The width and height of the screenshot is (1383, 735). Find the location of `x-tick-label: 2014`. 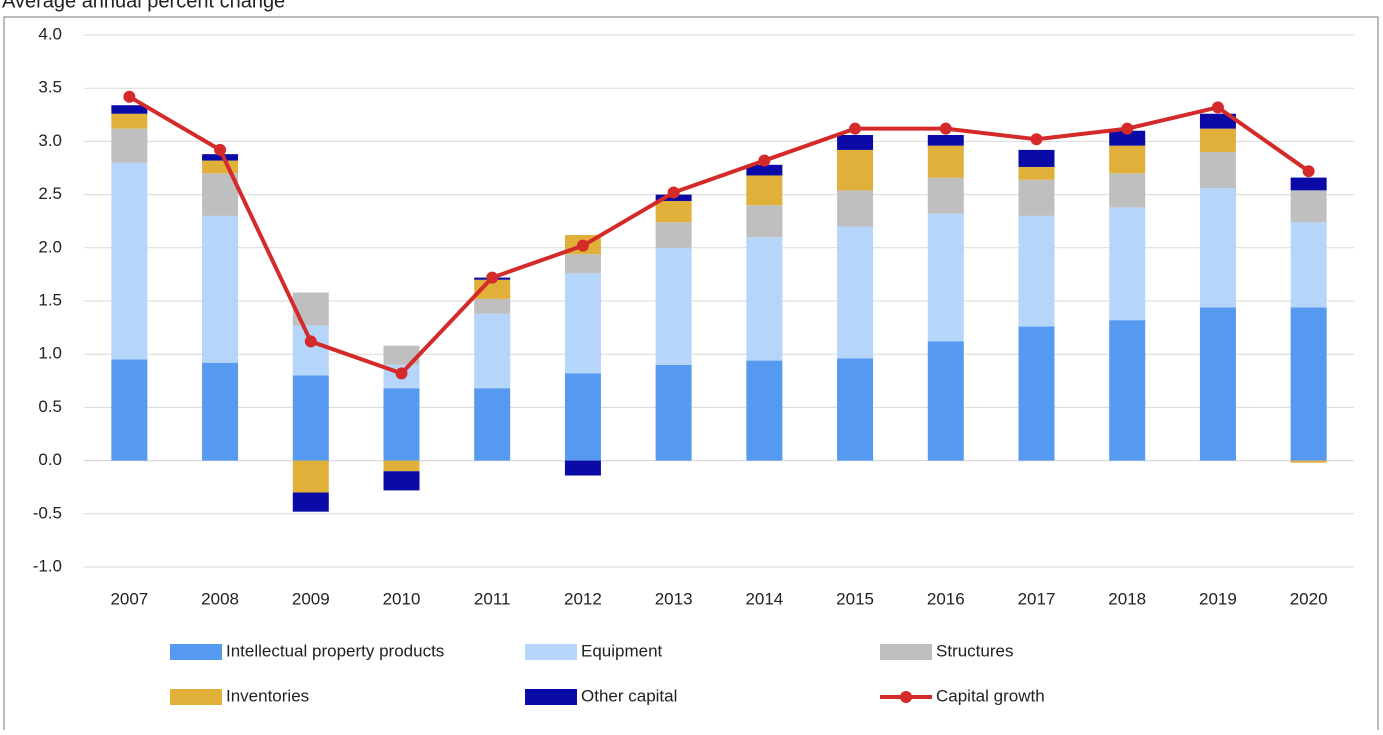

x-tick-label: 2014 is located at coordinates (764, 598).